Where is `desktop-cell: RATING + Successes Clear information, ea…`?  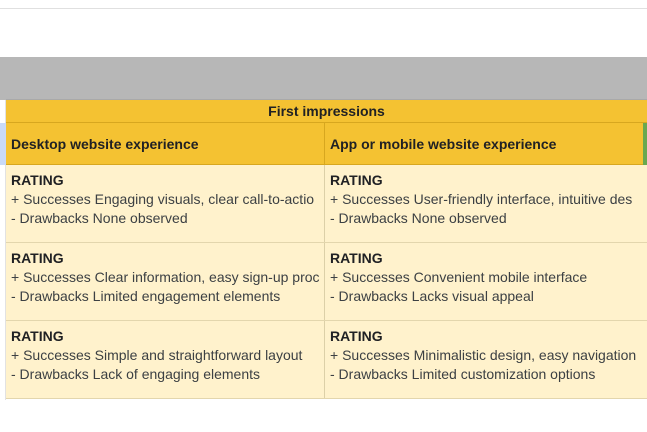 desktop-cell: RATING + Successes Clear information, ea… is located at coordinates (165, 281).